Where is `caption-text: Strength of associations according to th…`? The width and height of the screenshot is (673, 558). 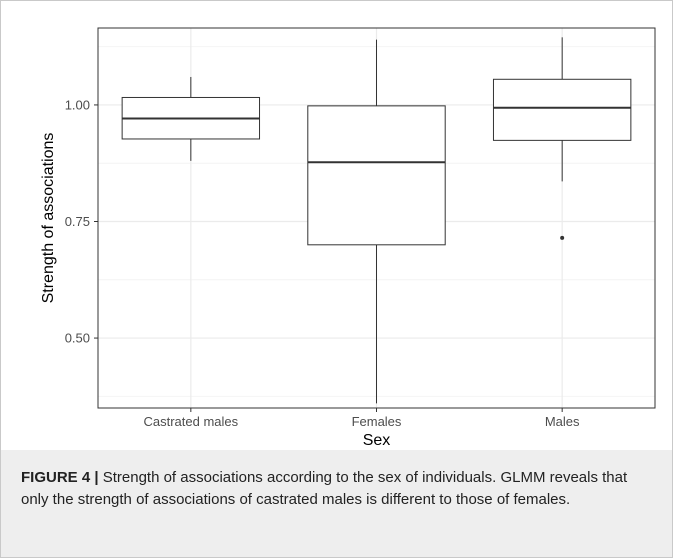
caption-text: Strength of associations according to th… is located at coordinates (324, 488).